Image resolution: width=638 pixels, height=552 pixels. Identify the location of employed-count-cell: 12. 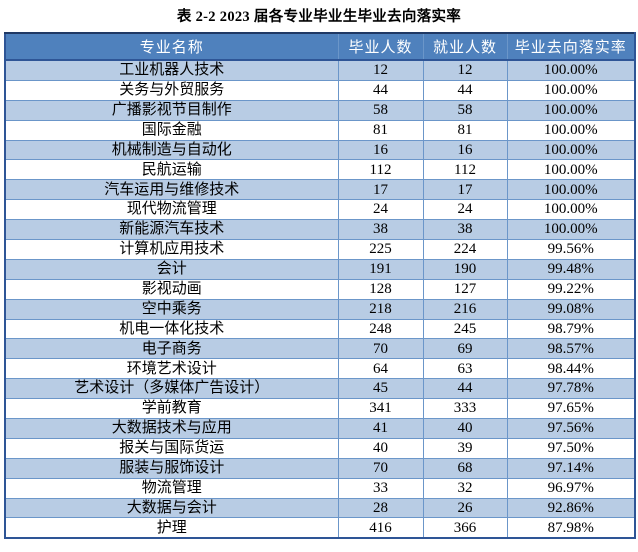
(465, 70).